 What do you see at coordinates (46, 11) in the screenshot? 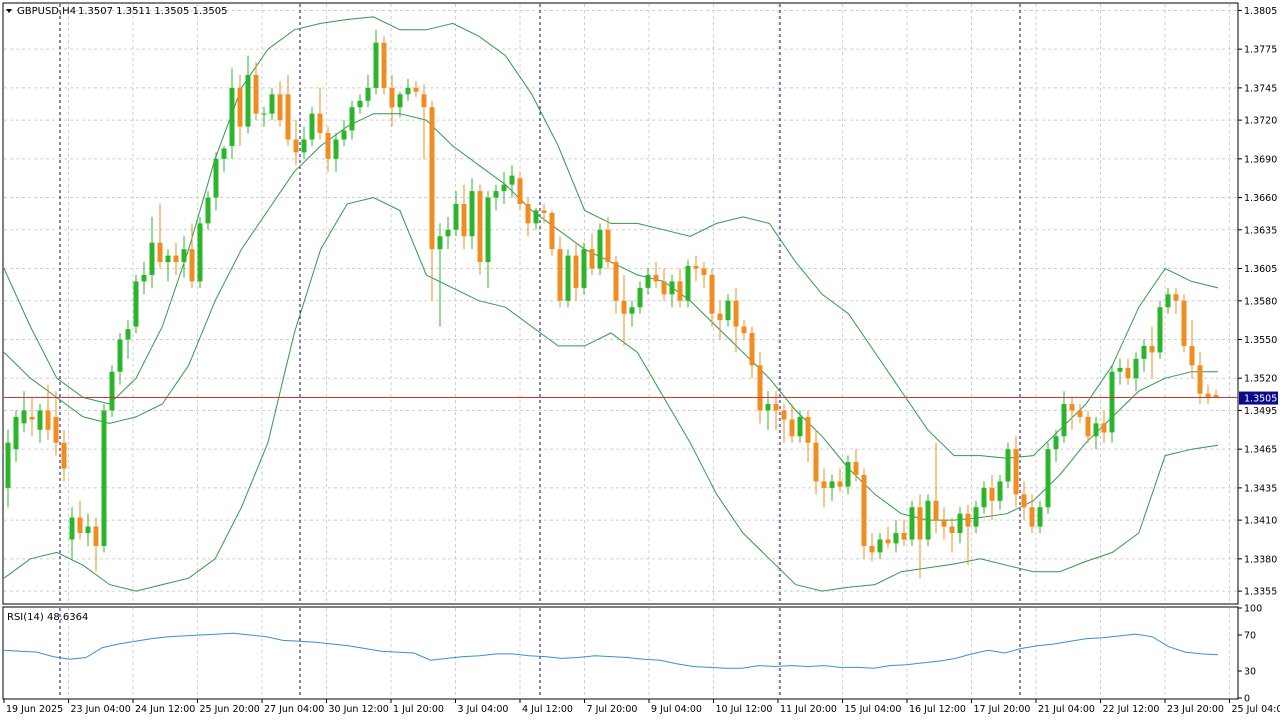
I see `symbol-label: GBPUSD,H4` at bounding box center [46, 11].